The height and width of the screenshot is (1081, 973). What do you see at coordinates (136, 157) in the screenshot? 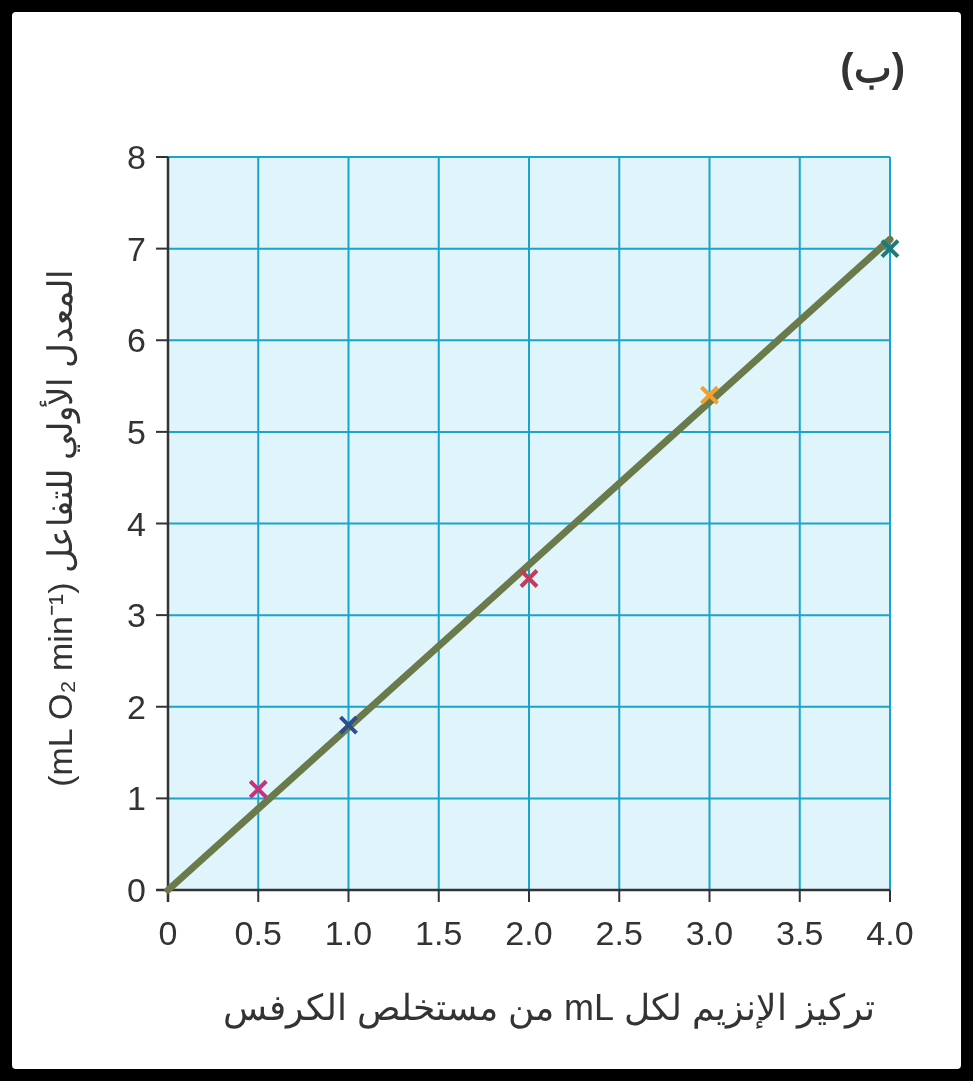
I see `y-tick-label: 8` at bounding box center [136, 157].